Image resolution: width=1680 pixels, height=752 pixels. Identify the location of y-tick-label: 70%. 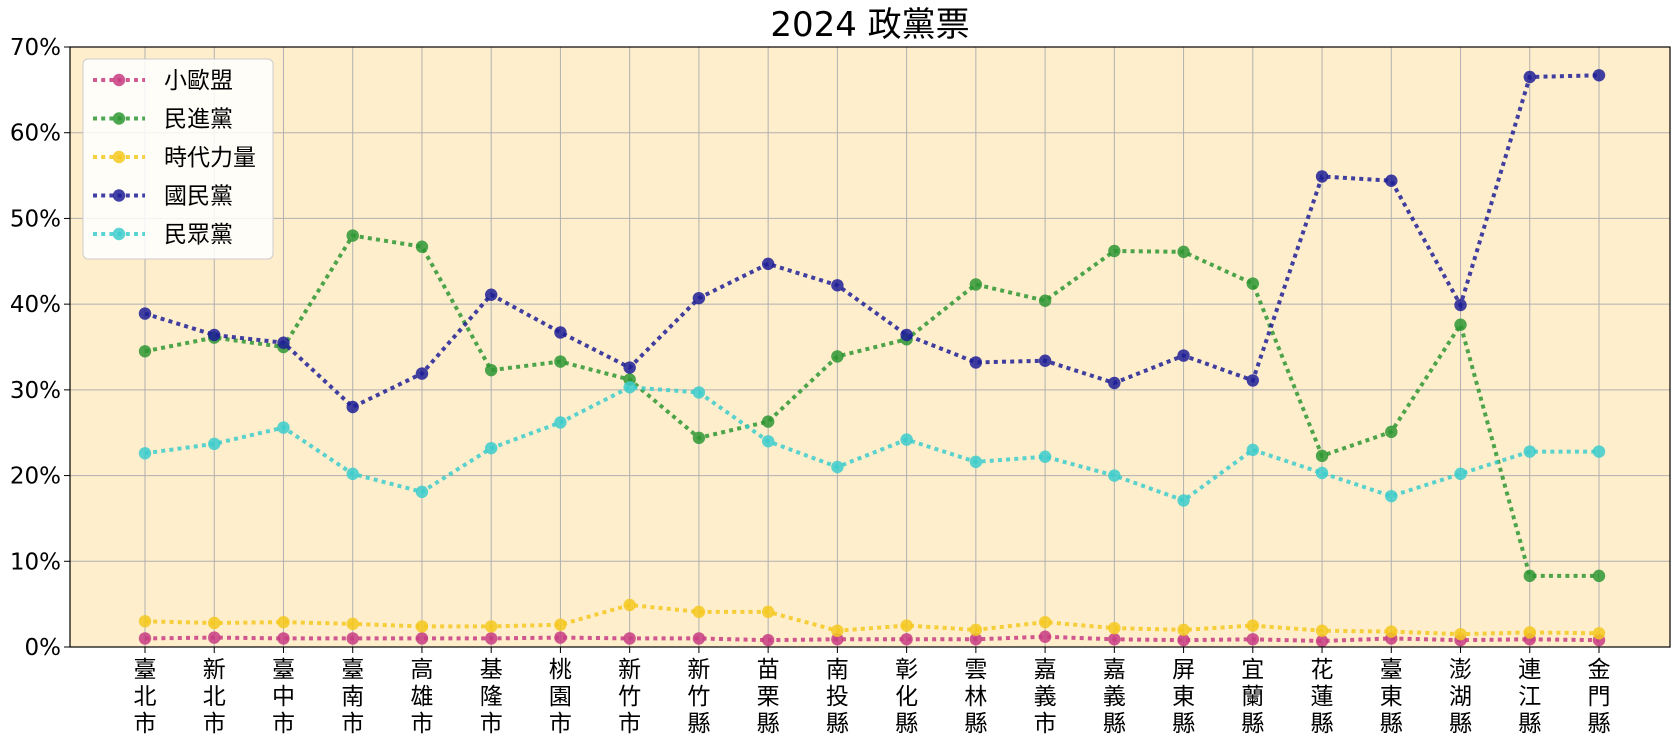
(35, 48).